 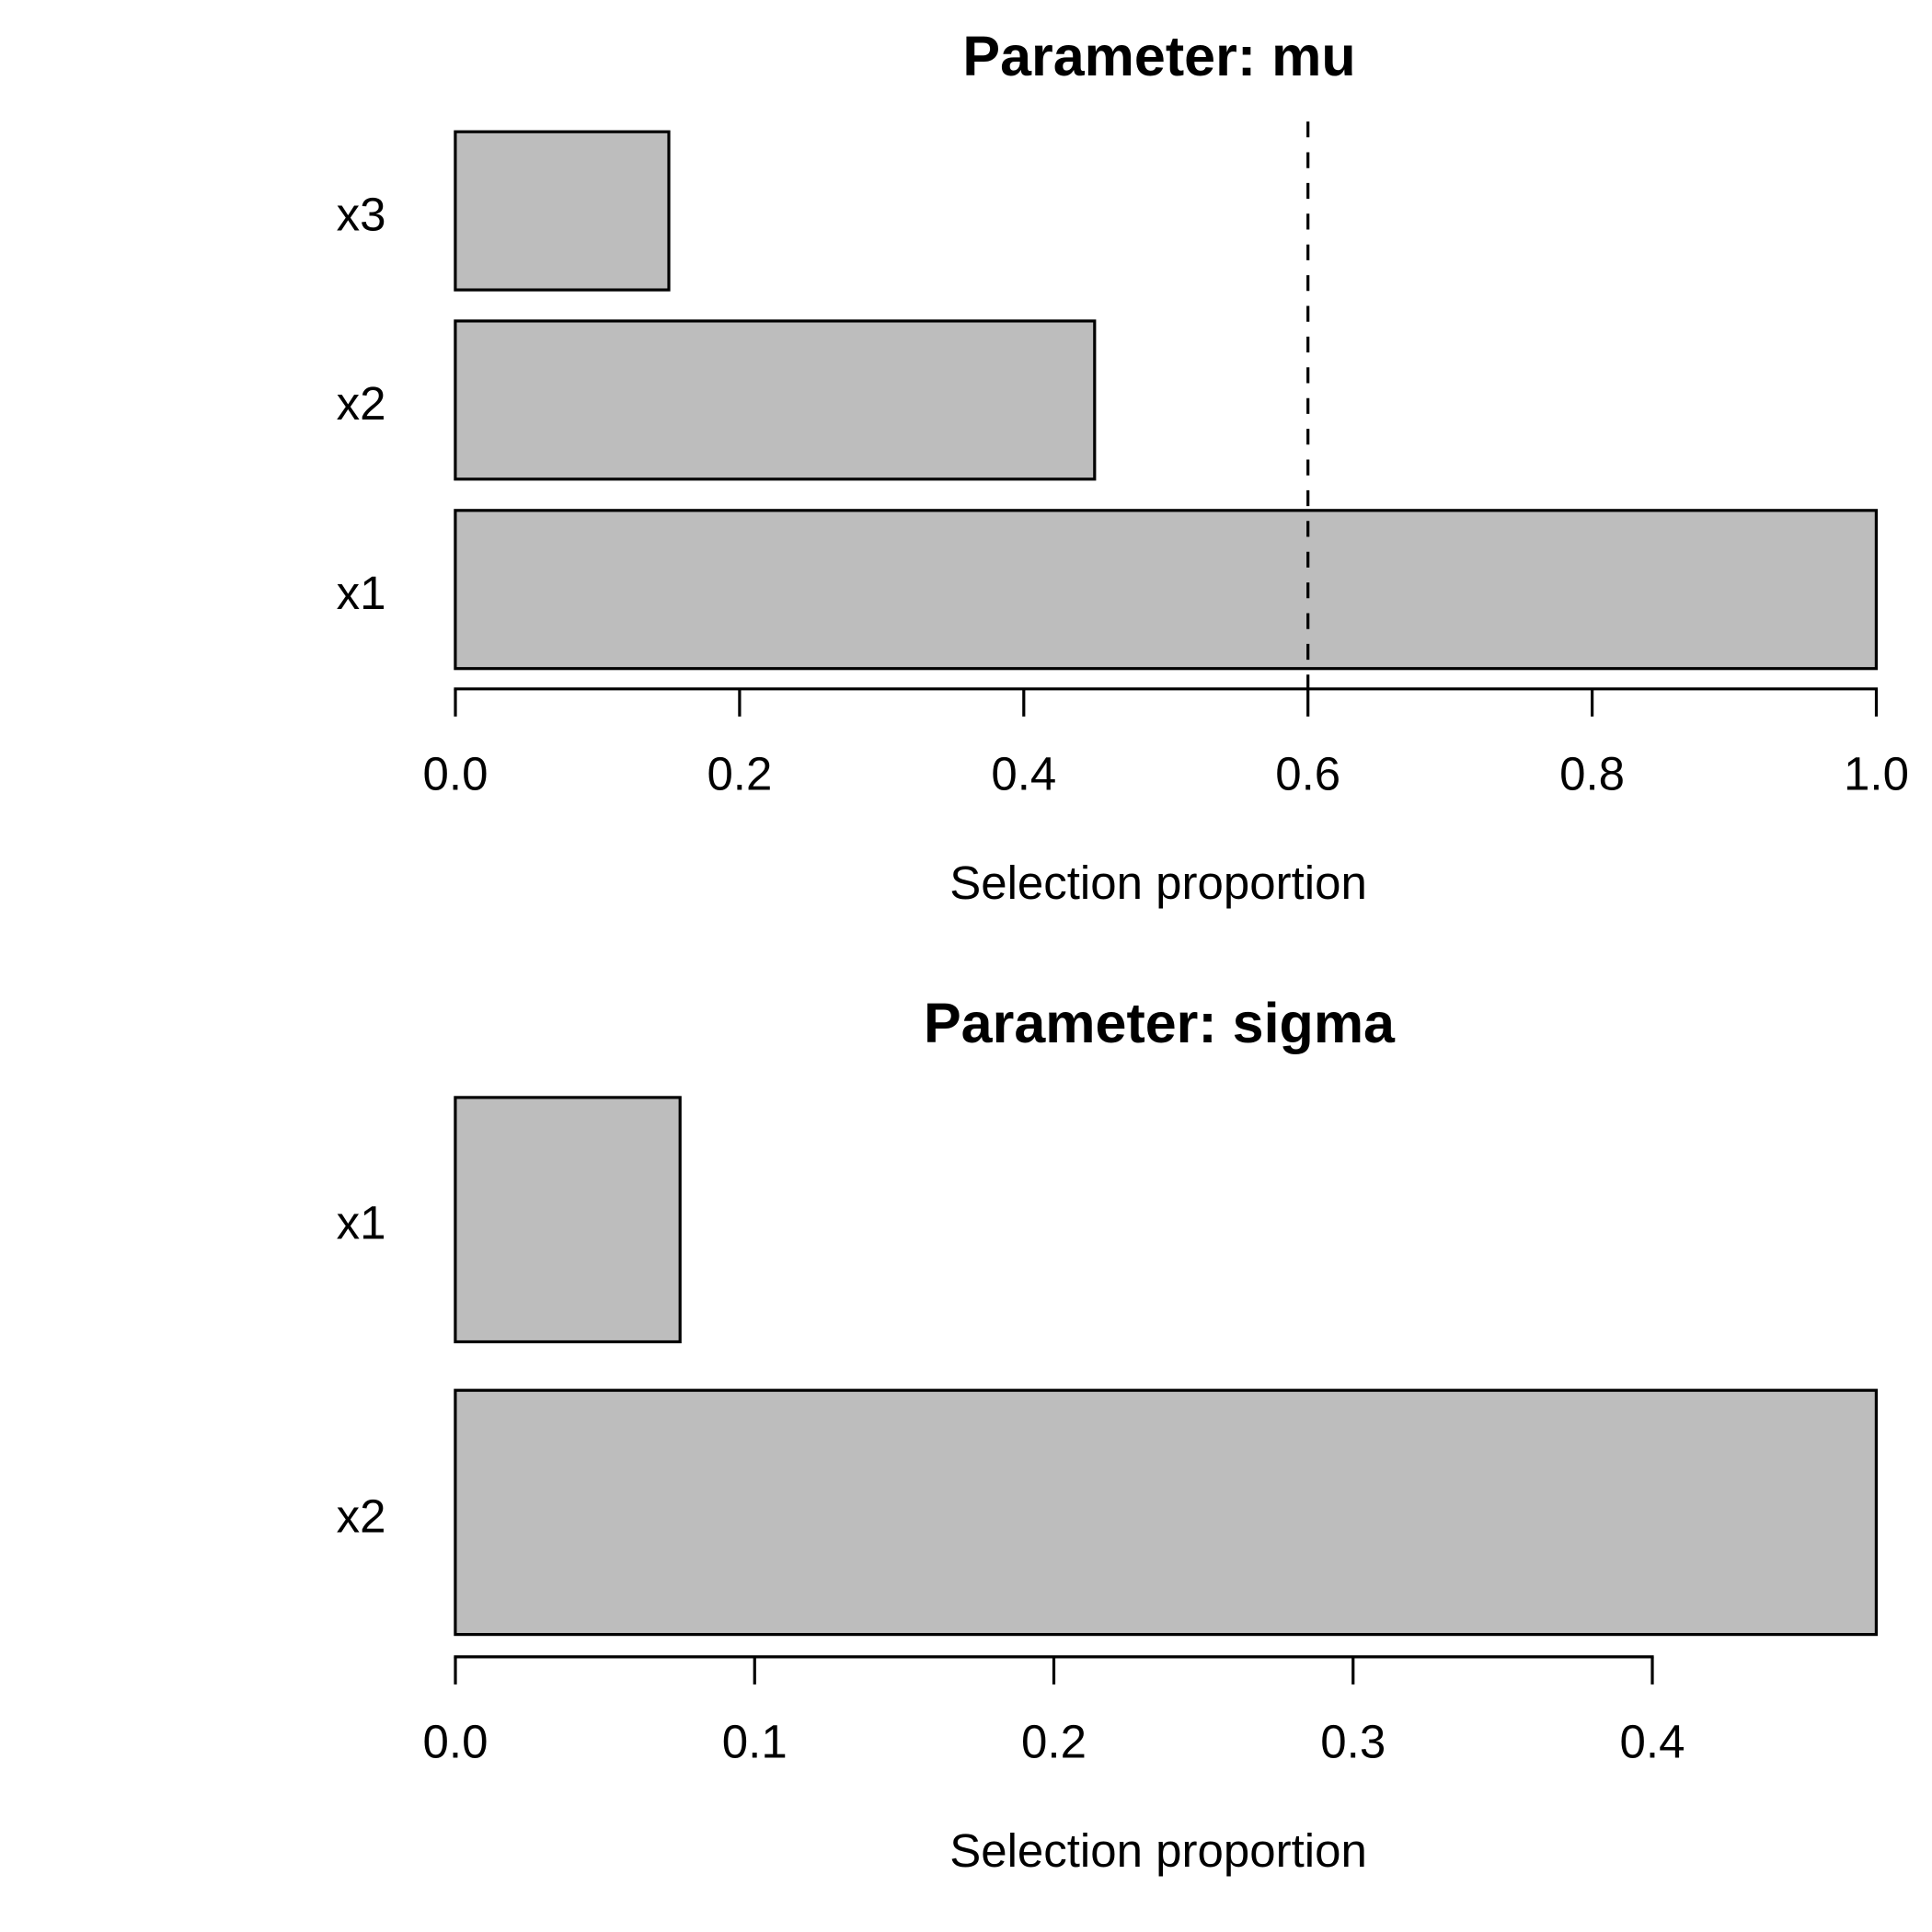 I want to click on svg-text: 0.1, so click(x=755, y=1741).